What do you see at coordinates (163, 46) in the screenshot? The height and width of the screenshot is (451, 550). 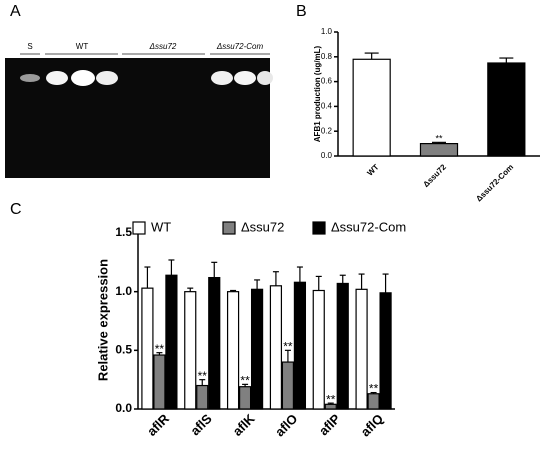 I see `lane-label: Δssu72` at bounding box center [163, 46].